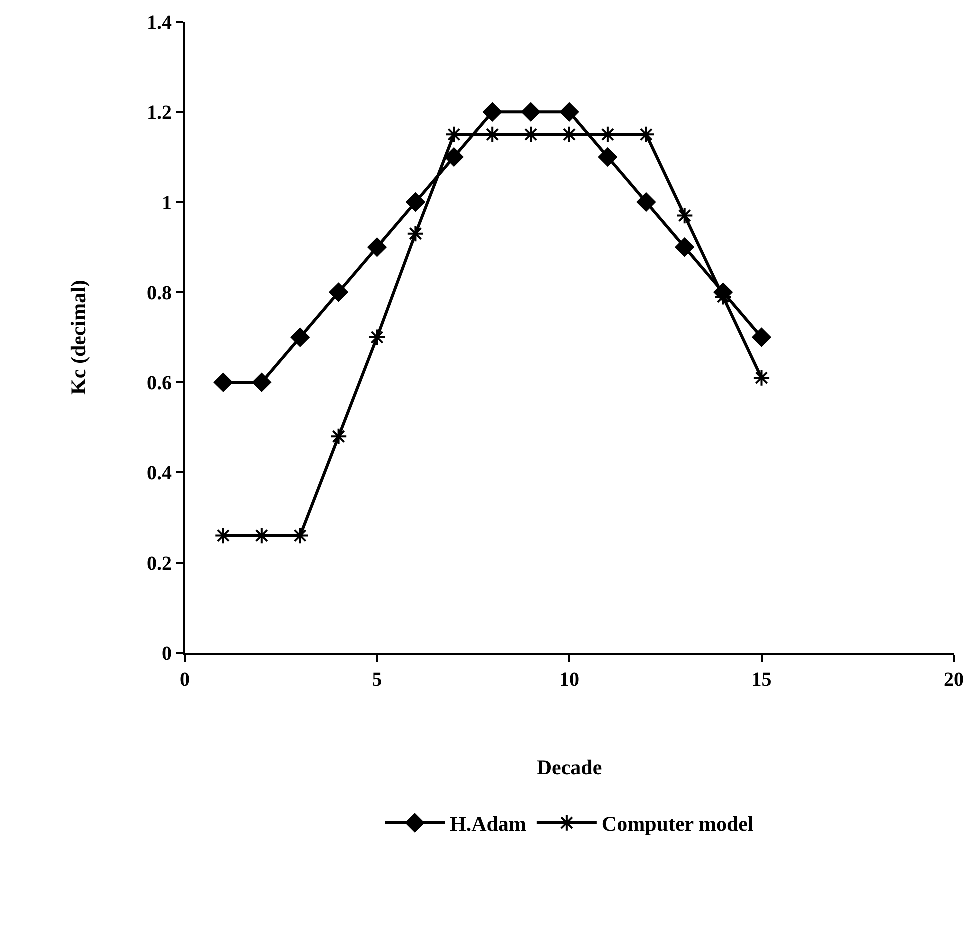 This screenshot has height=925, width=976. I want to click on y-axis-title: Kc (decimal), so click(78, 337).